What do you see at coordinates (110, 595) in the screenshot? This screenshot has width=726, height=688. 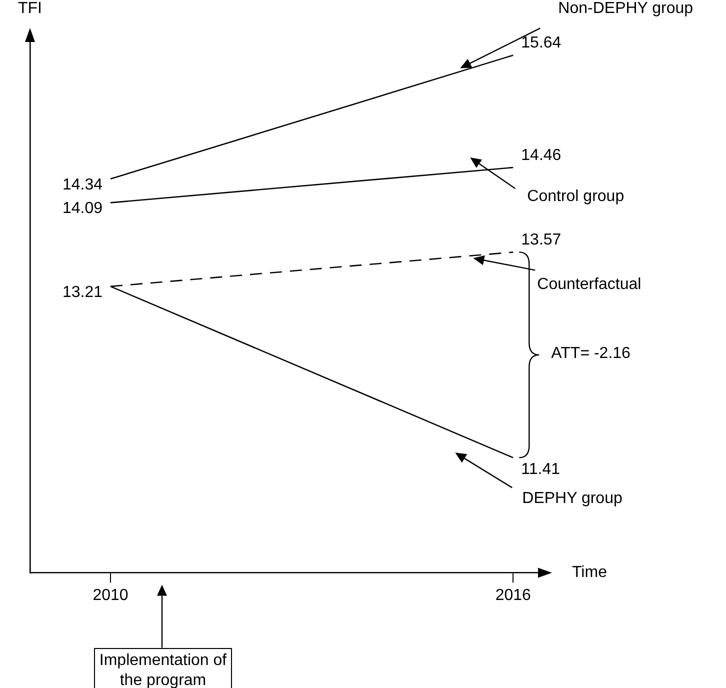 I see `x-tick-label: 2010` at bounding box center [110, 595].